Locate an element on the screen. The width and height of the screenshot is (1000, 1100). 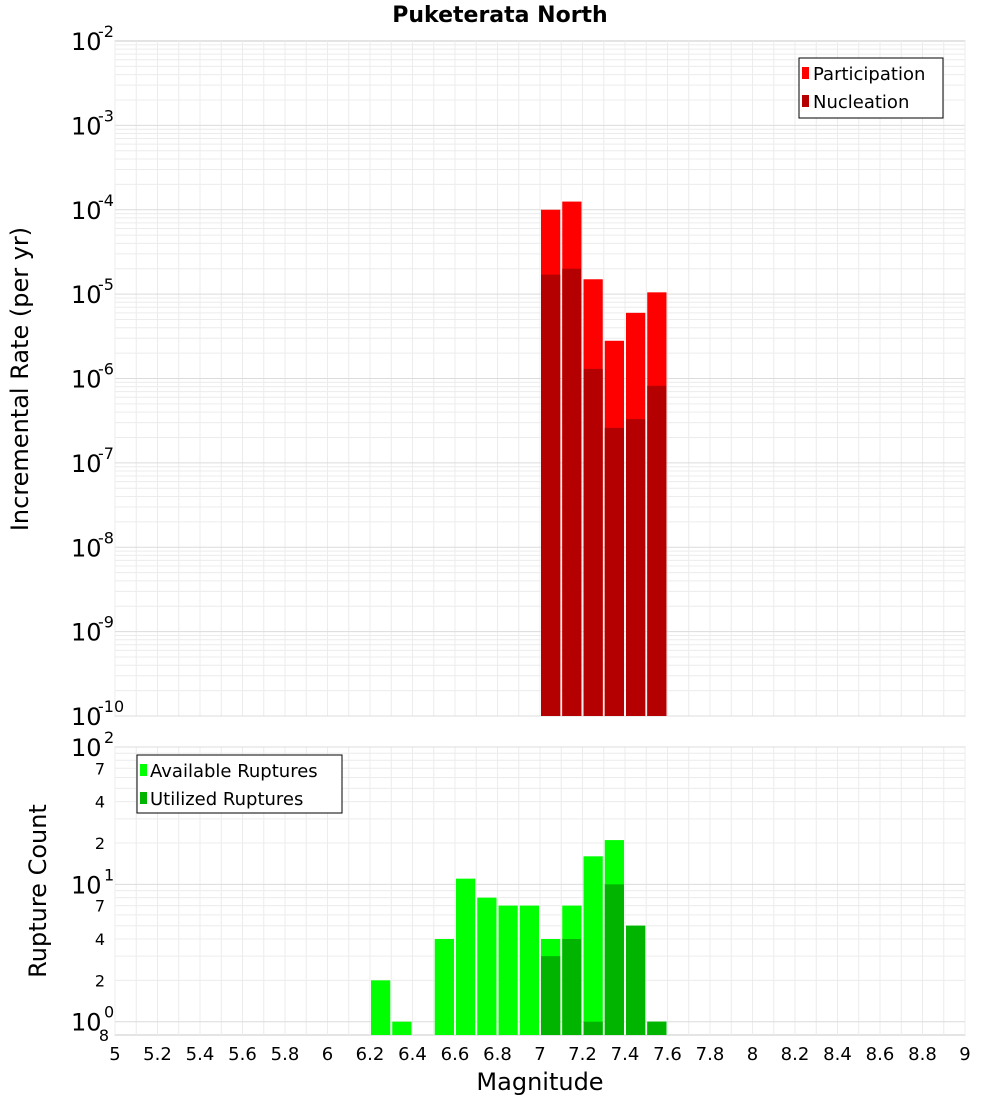
x-tick-label: 7 is located at coordinates (539, 1054).